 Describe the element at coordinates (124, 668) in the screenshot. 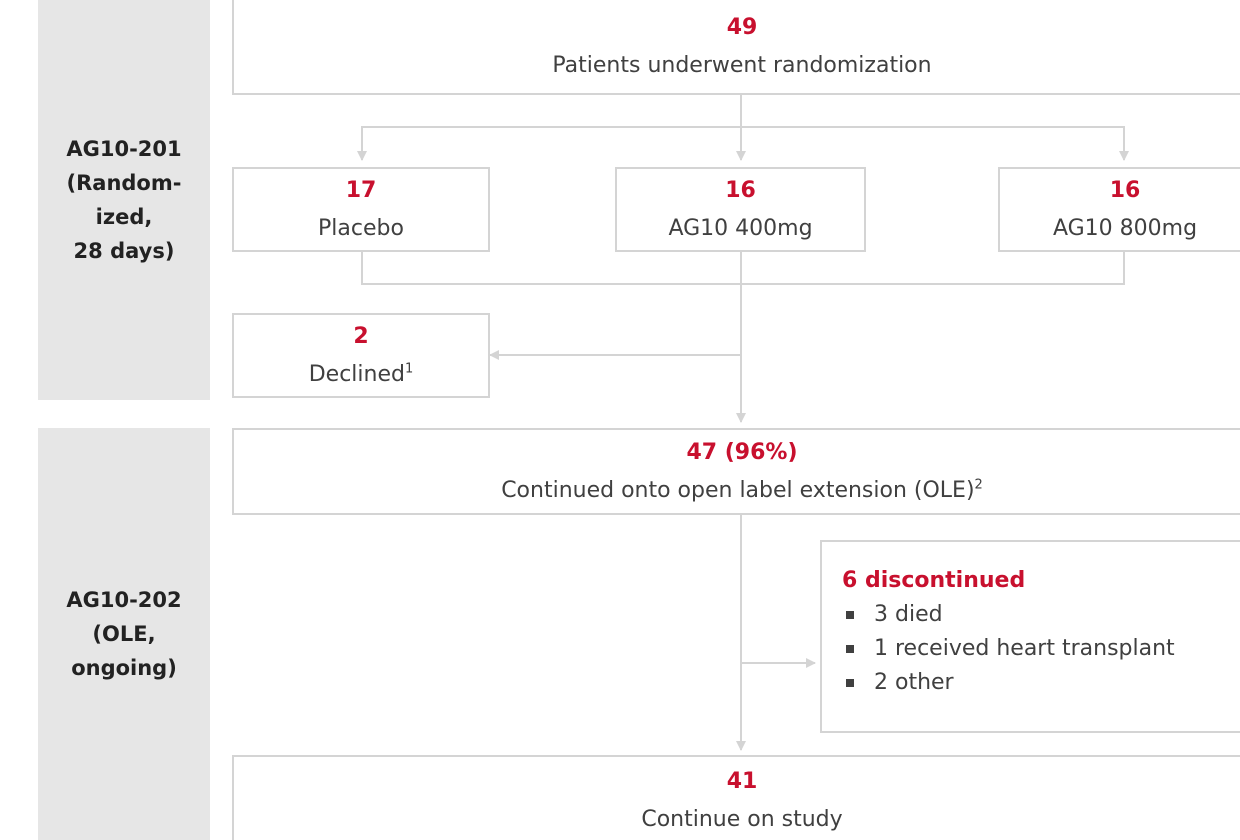

I see `section-line: ongoing)` at that location.